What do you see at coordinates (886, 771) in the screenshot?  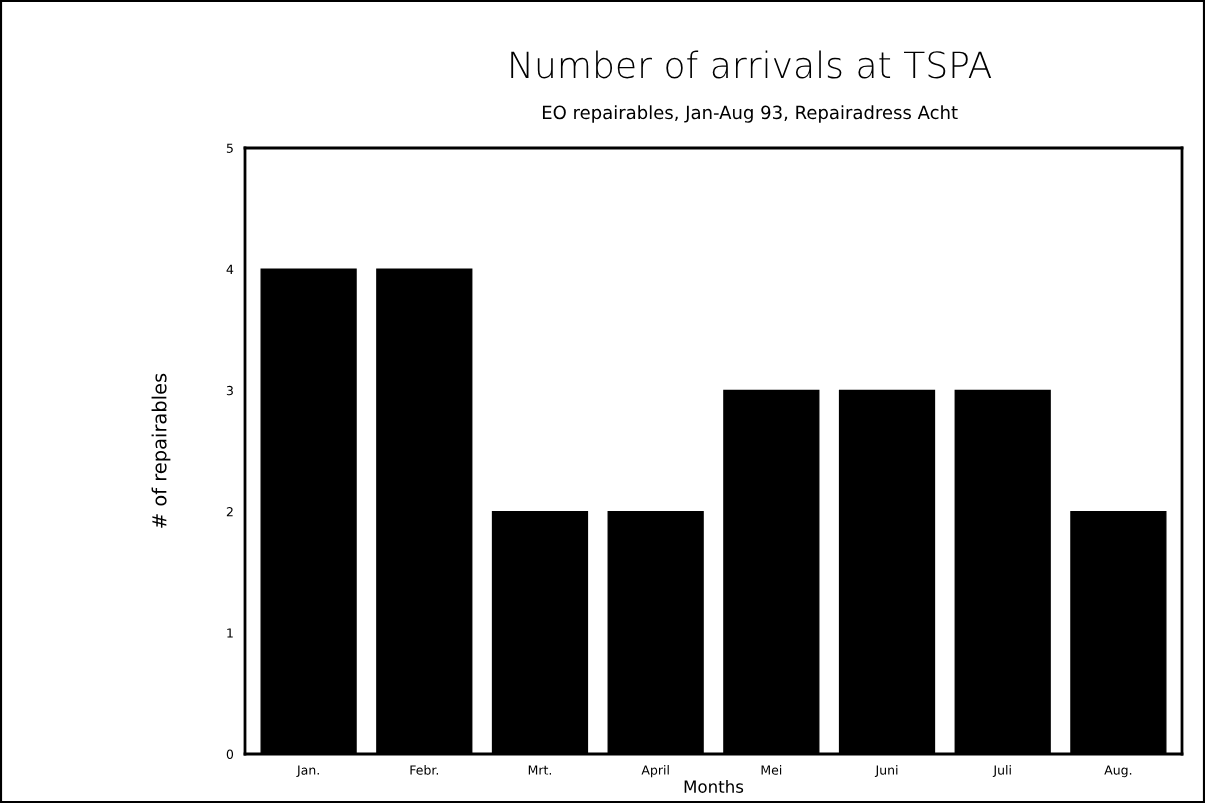 I see `x-tick-label: Juni` at bounding box center [886, 771].